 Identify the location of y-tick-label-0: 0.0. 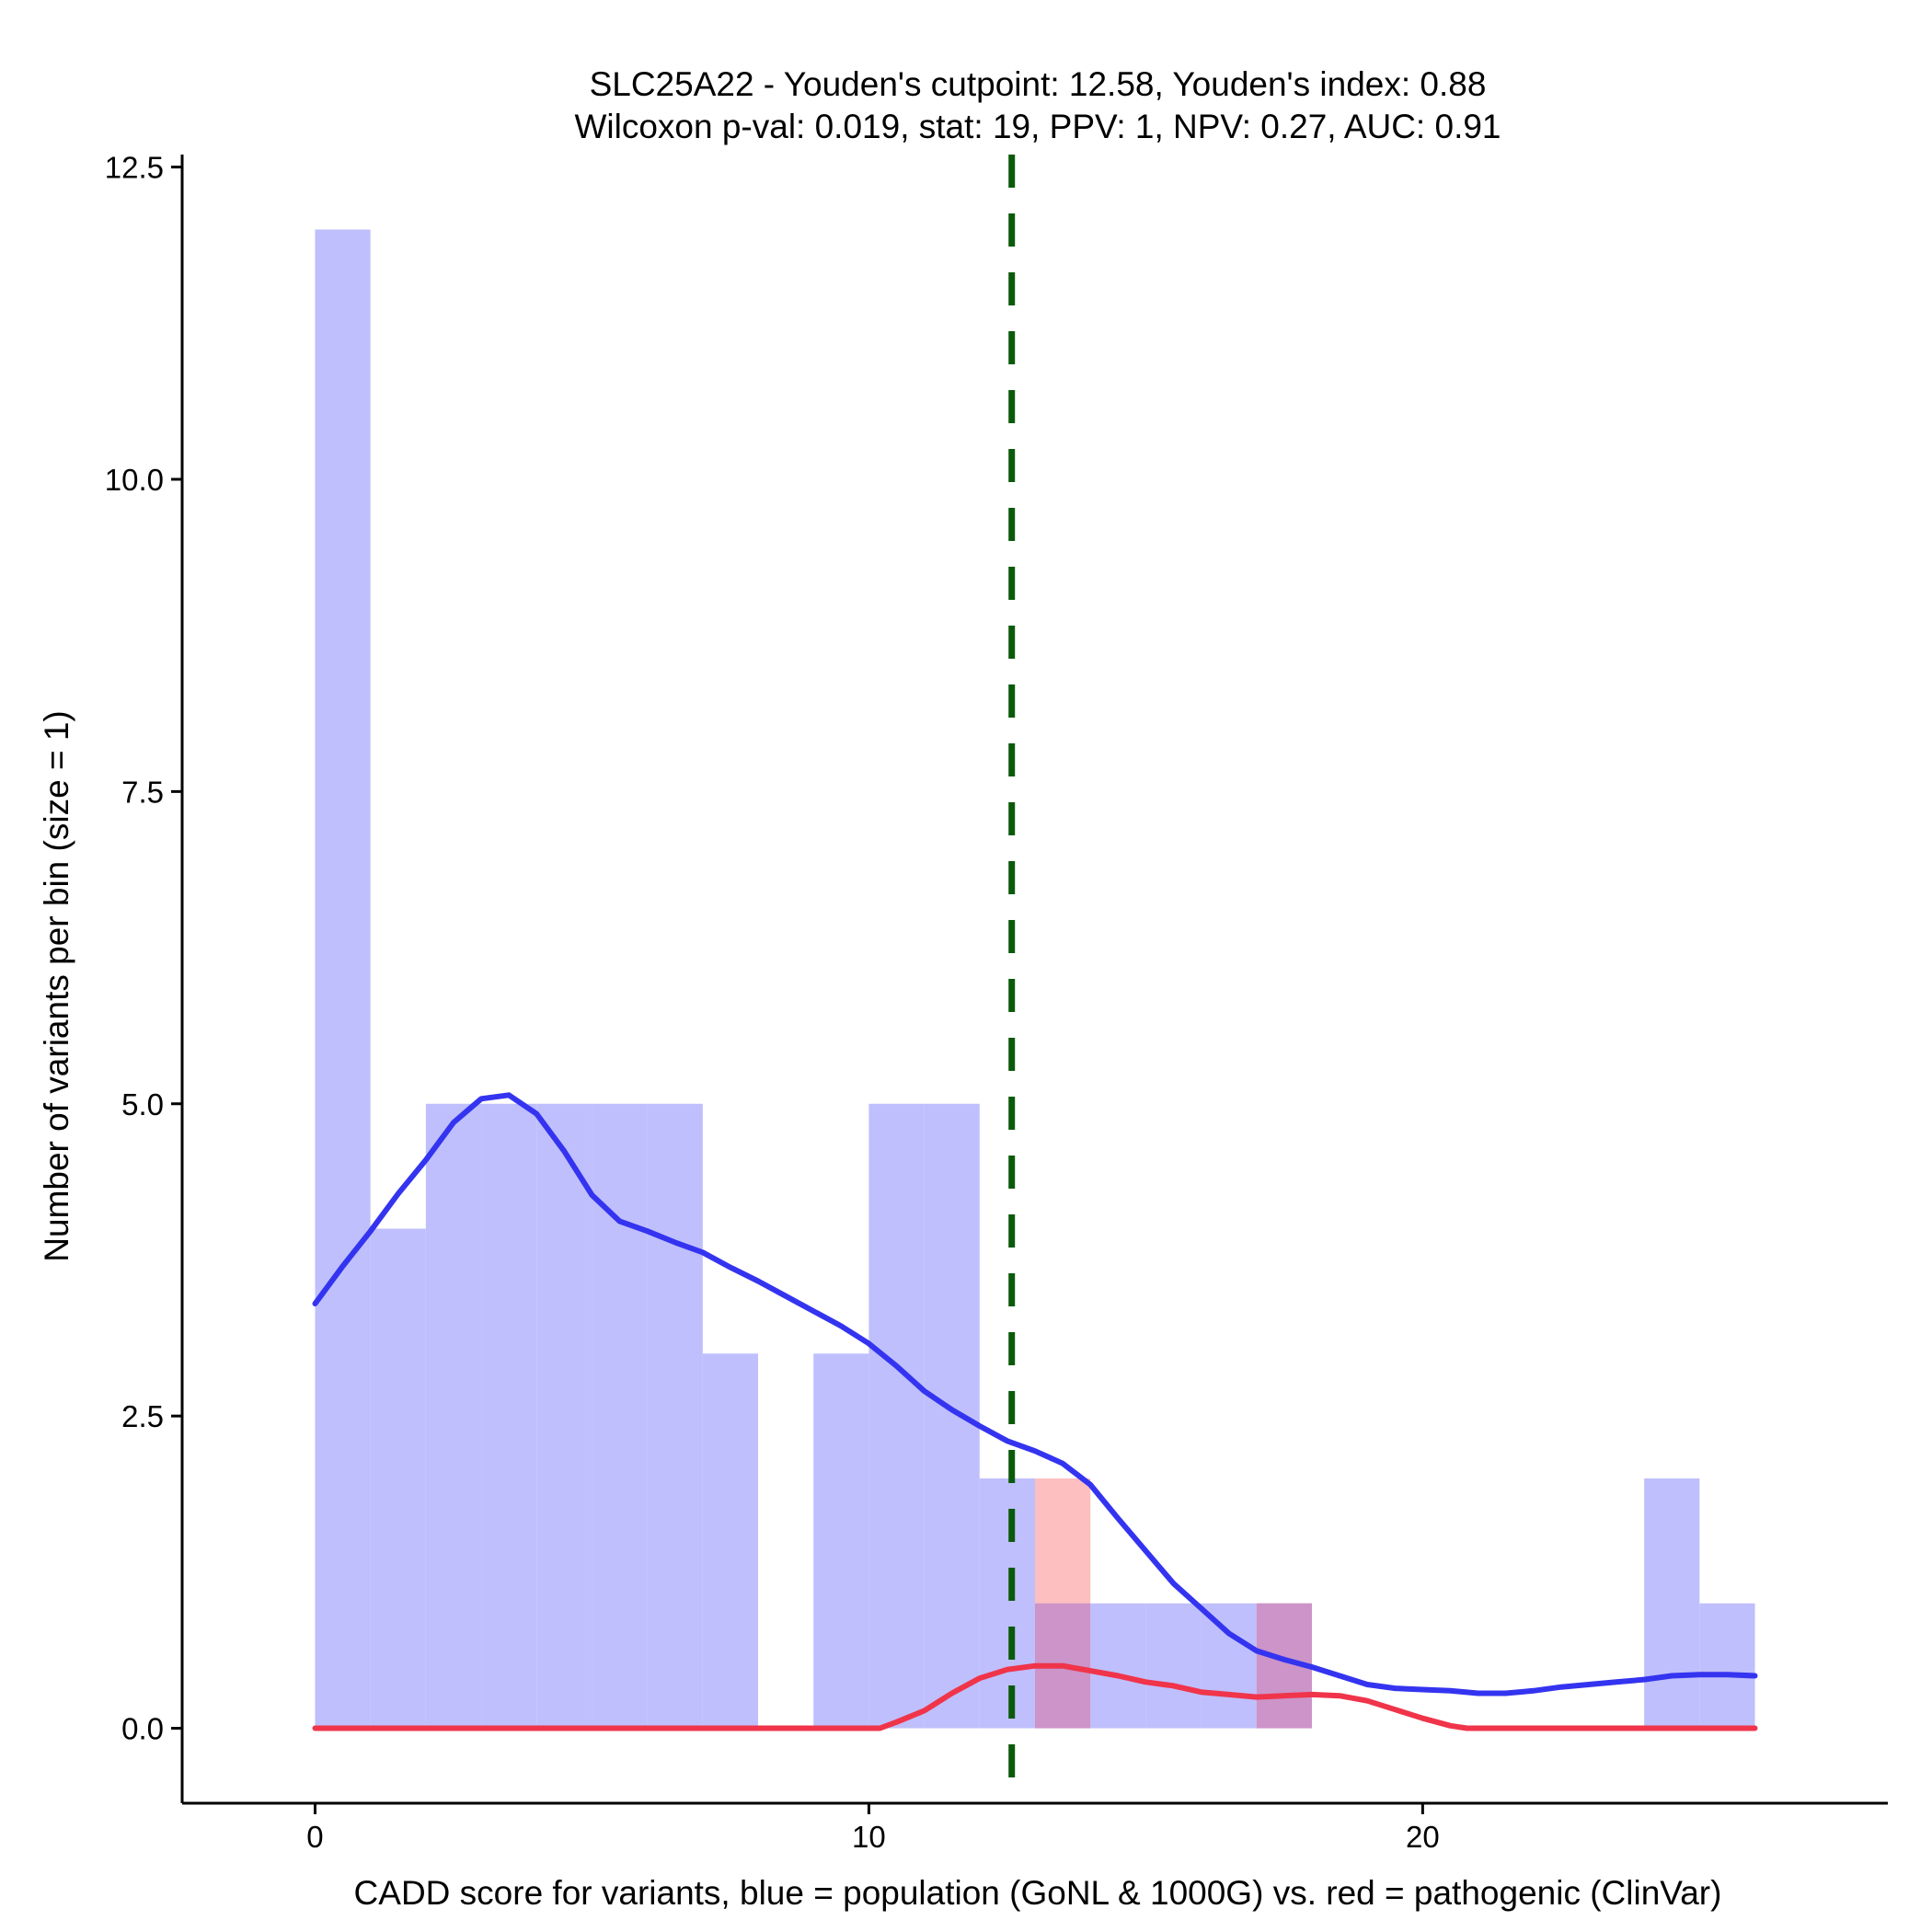
(142, 1729).